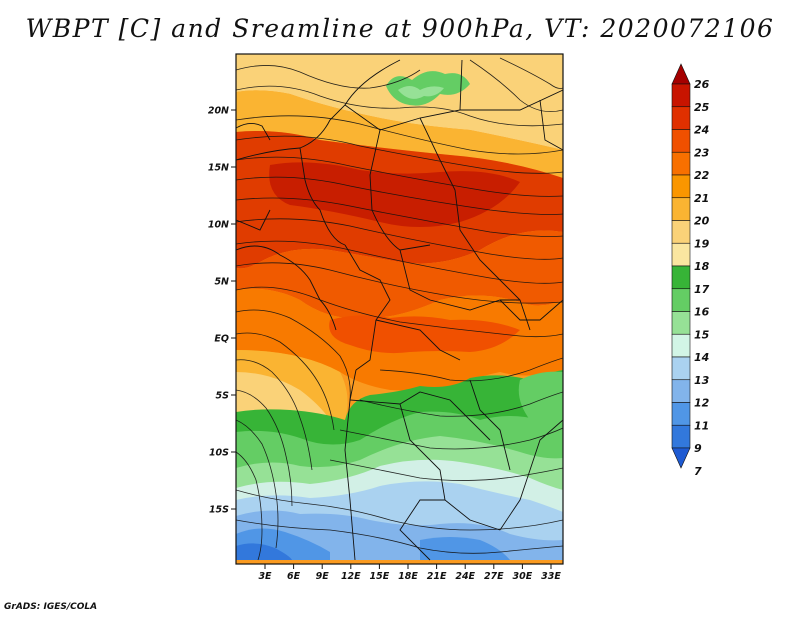 The width and height of the screenshot is (800, 618). I want to click on wbpt-green-east, so click(540, 405).